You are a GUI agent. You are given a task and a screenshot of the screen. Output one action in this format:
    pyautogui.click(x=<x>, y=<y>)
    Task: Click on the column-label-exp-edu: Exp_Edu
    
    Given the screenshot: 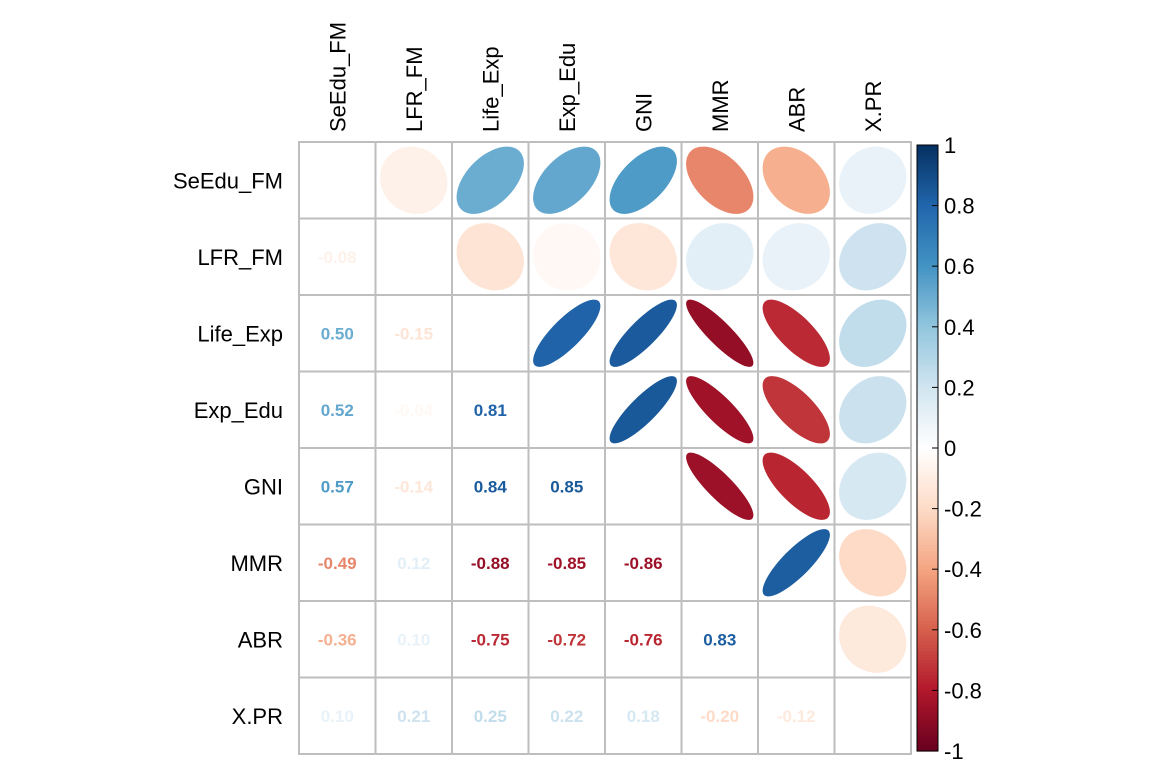 What is the action you would take?
    pyautogui.click(x=567, y=87)
    